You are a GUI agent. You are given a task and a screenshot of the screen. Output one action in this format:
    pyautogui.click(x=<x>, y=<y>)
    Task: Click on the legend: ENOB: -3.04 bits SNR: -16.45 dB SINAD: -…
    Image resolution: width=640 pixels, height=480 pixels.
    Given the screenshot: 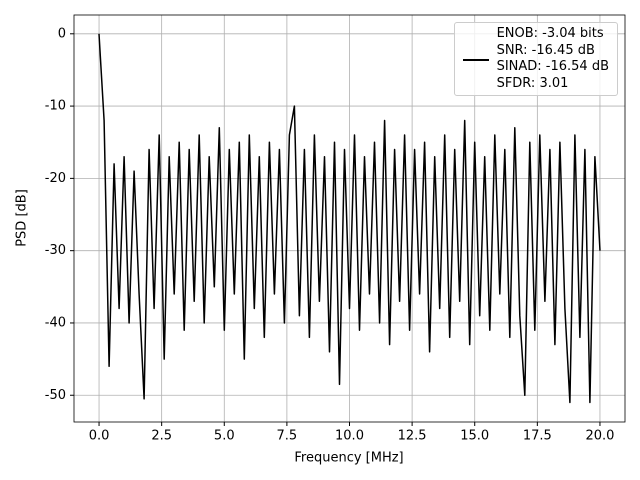 What is the action you would take?
    pyautogui.click(x=535, y=59)
    